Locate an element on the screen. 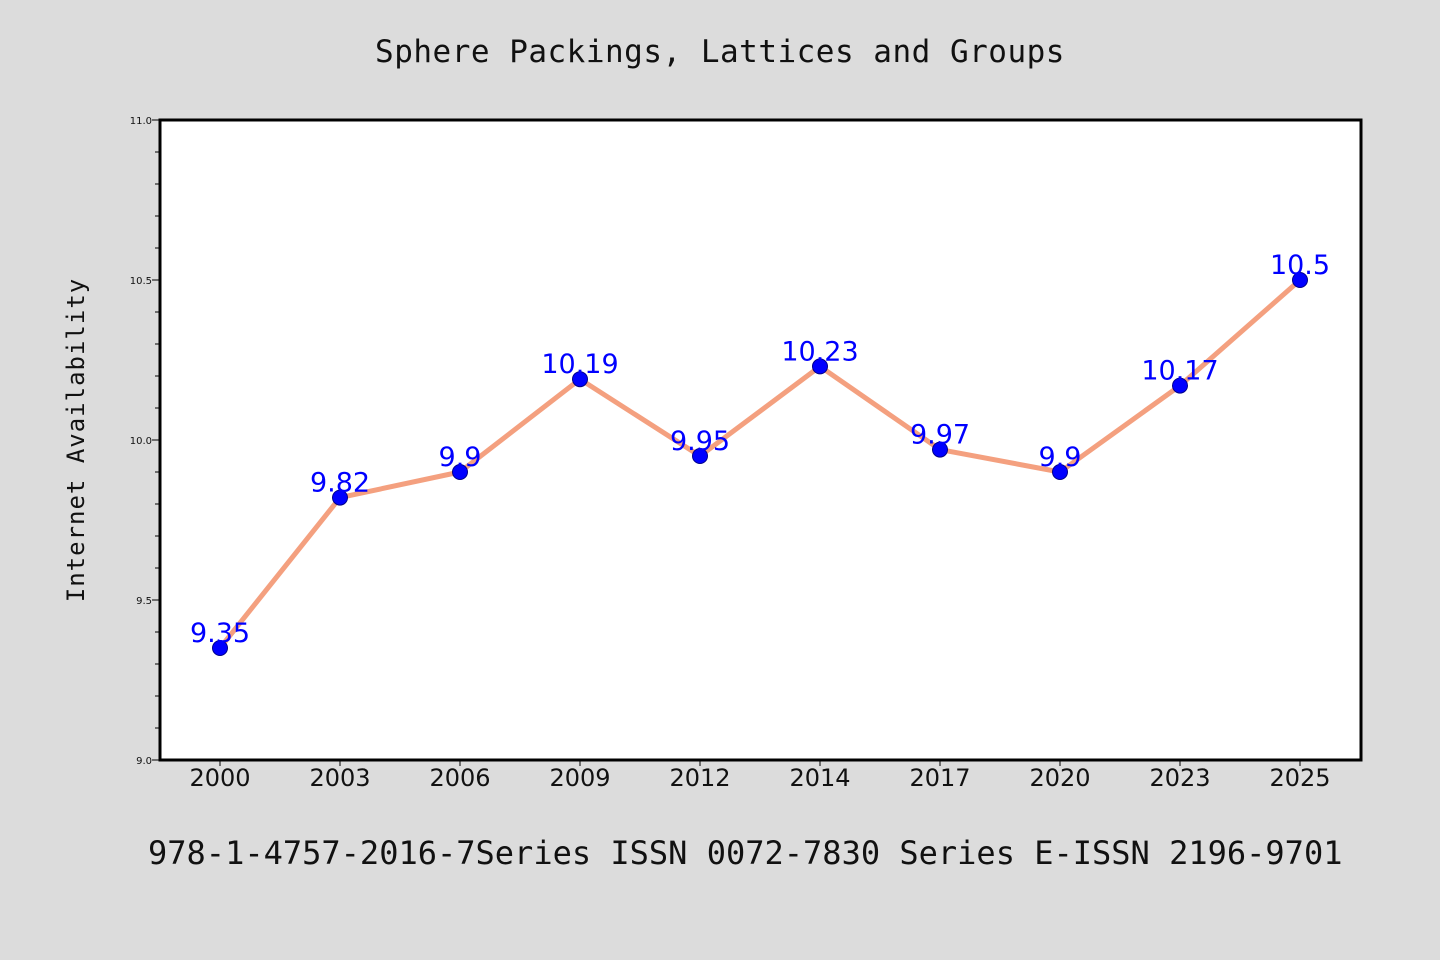 This screenshot has height=960, width=1440. y-axis-label: Internet Availability is located at coordinates (76, 440).